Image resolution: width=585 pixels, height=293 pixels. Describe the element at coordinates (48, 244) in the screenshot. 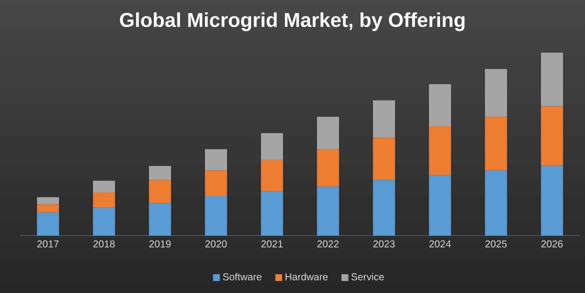

I see `x-tick-label: 2017` at that location.